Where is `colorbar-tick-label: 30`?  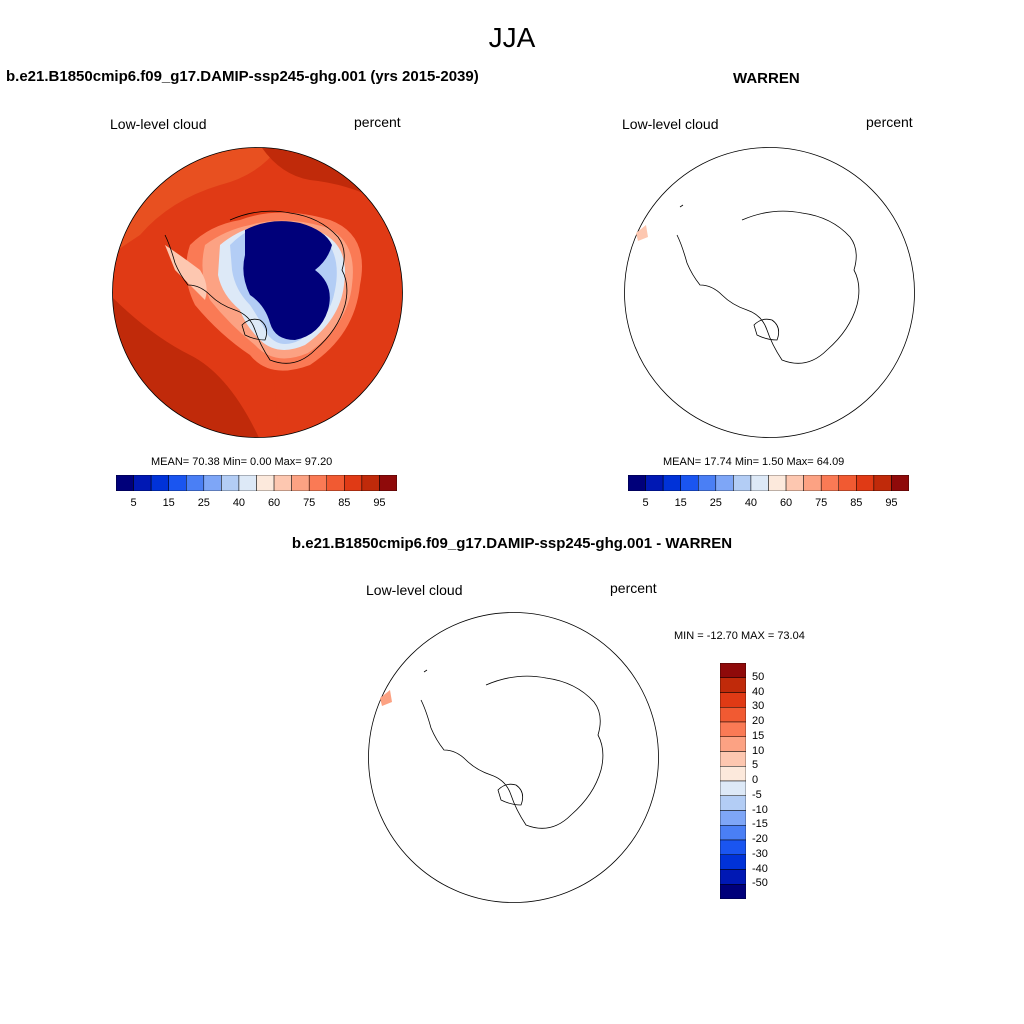
colorbar-tick-label: 30 is located at coordinates (758, 706).